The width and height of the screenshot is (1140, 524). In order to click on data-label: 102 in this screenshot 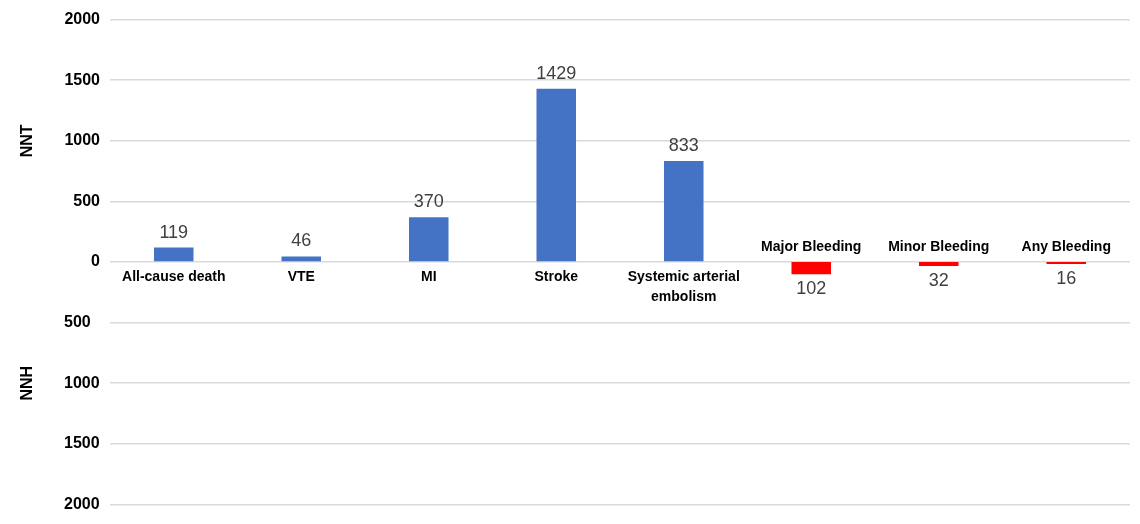, I will do `click(811, 288)`.